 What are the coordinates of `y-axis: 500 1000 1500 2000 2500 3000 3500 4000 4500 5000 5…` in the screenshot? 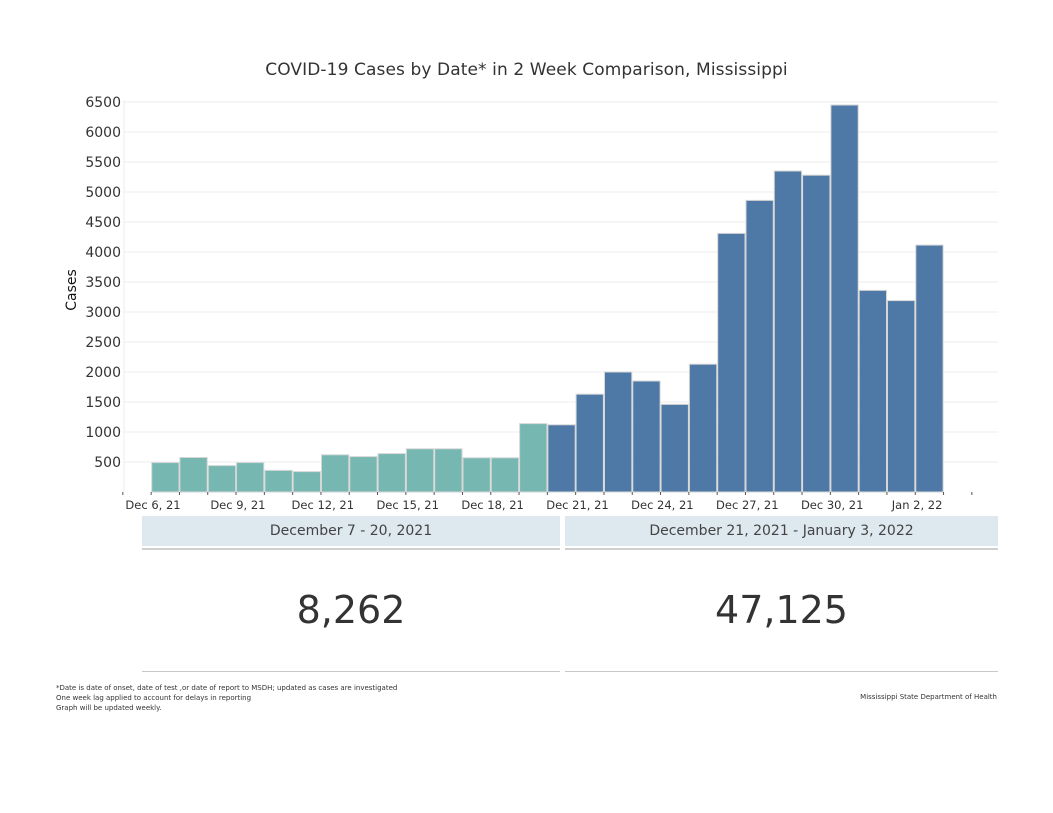 It's located at (103, 283).